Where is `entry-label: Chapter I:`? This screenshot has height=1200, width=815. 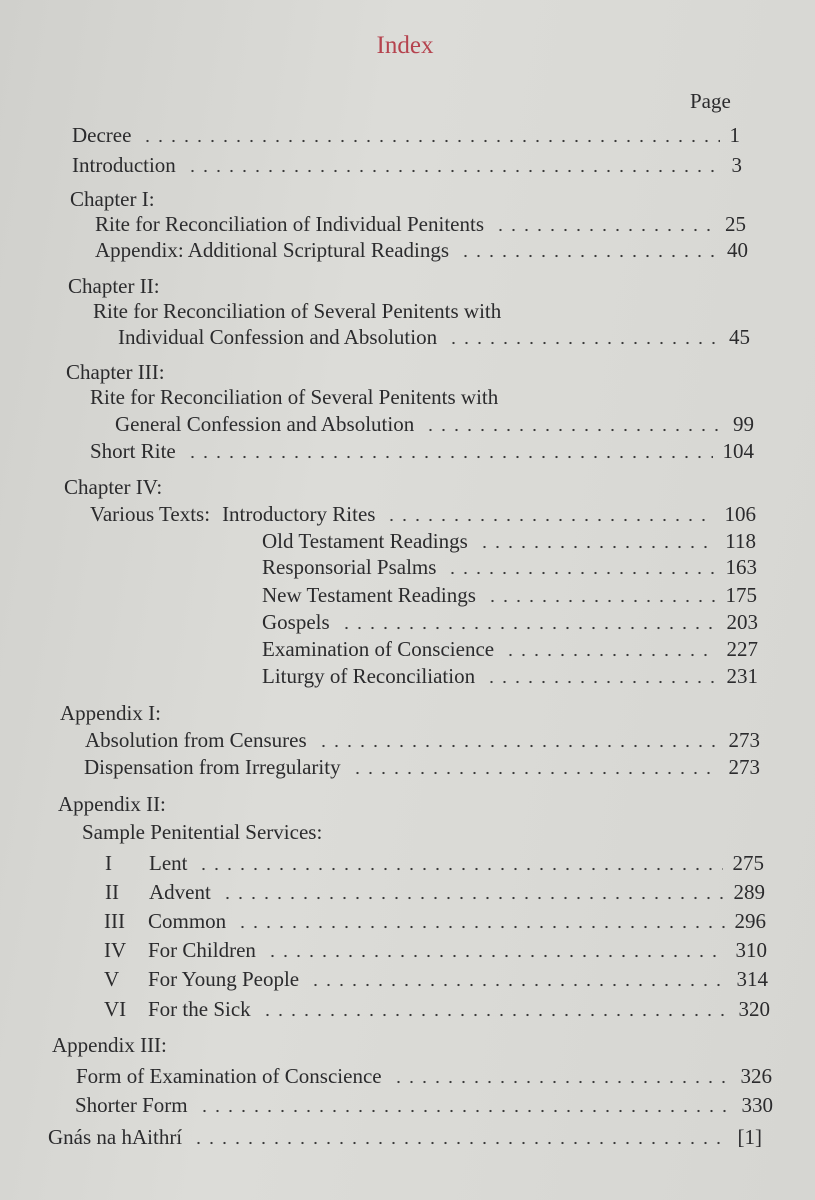
entry-label: Chapter I: is located at coordinates (112, 199).